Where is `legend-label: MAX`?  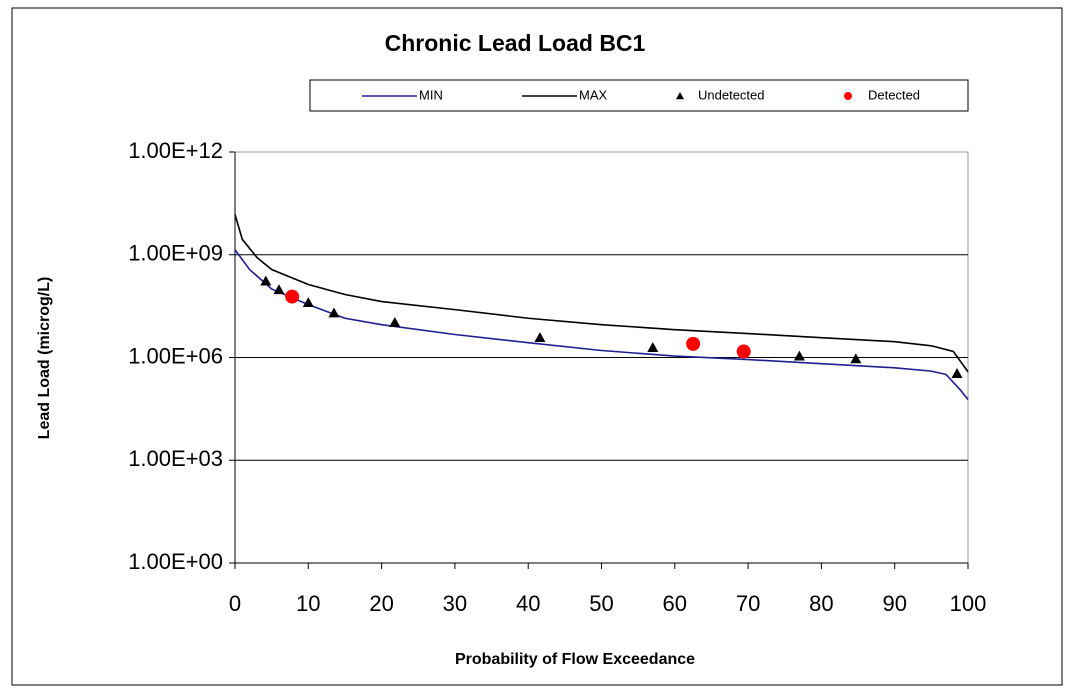 legend-label: MAX is located at coordinates (593, 94).